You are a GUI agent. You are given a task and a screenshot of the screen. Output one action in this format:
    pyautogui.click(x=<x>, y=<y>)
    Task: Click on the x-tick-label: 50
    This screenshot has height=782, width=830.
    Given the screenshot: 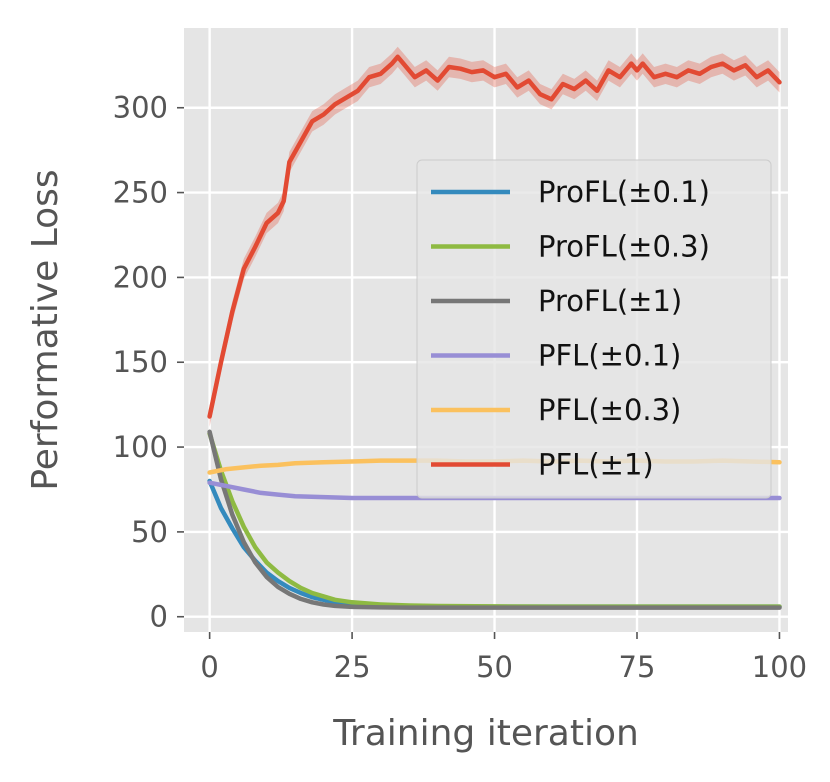 What is the action you would take?
    pyautogui.click(x=494, y=667)
    